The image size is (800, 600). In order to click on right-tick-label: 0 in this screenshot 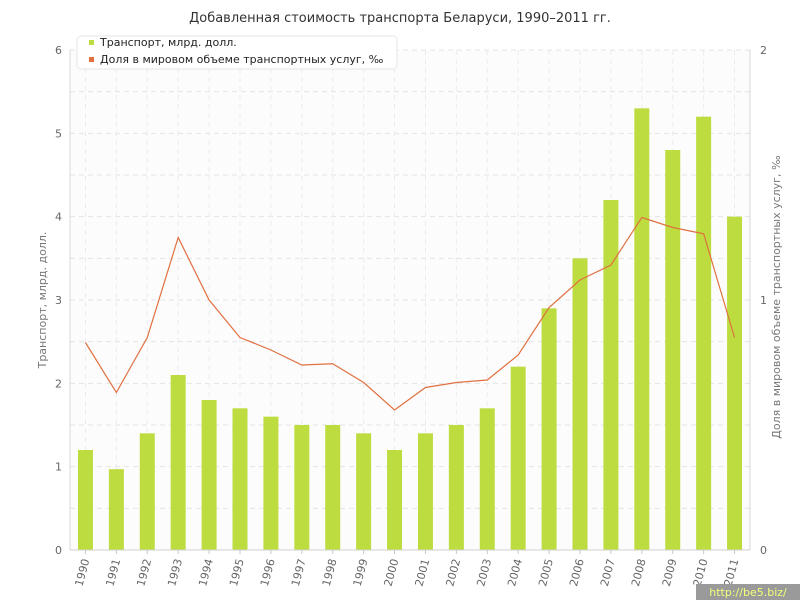, I will do `click(763, 550)`.